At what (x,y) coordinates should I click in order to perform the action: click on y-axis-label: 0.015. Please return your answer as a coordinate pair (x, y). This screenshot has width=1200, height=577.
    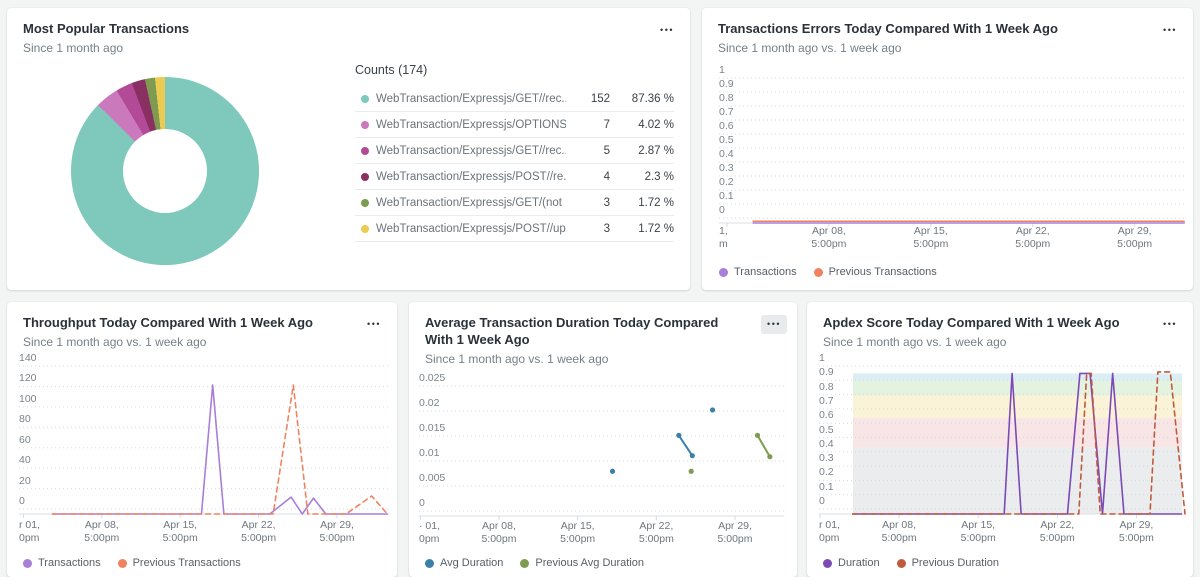
    Looking at the image, I should click on (432, 428).